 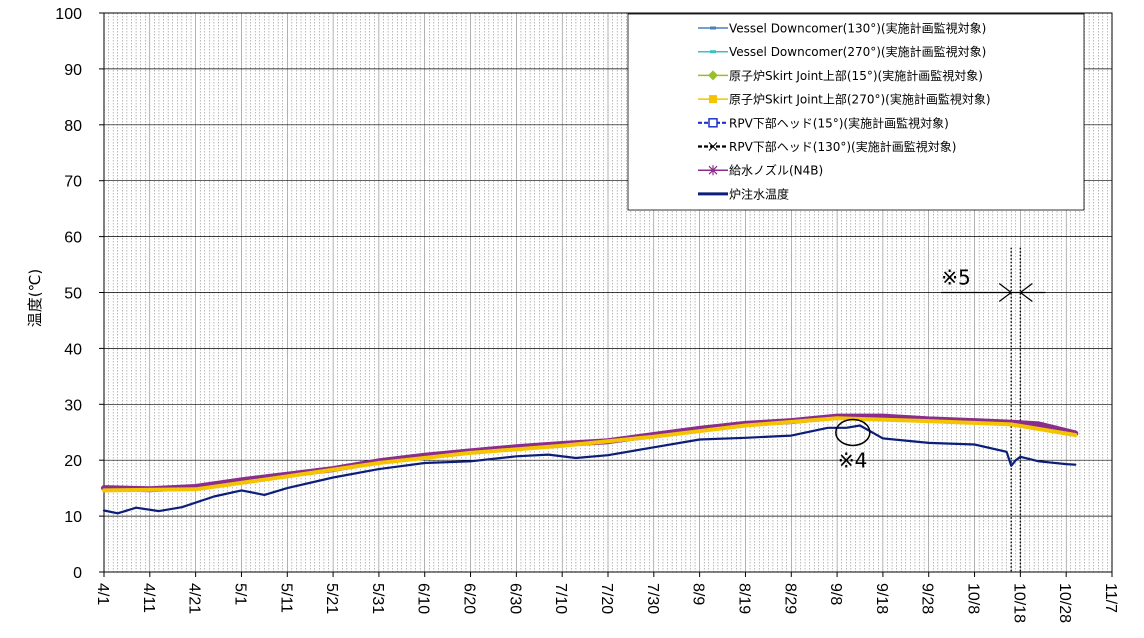 What do you see at coordinates (1064, 603) in the screenshot?
I see `x-tick-label: 10/28` at bounding box center [1064, 603].